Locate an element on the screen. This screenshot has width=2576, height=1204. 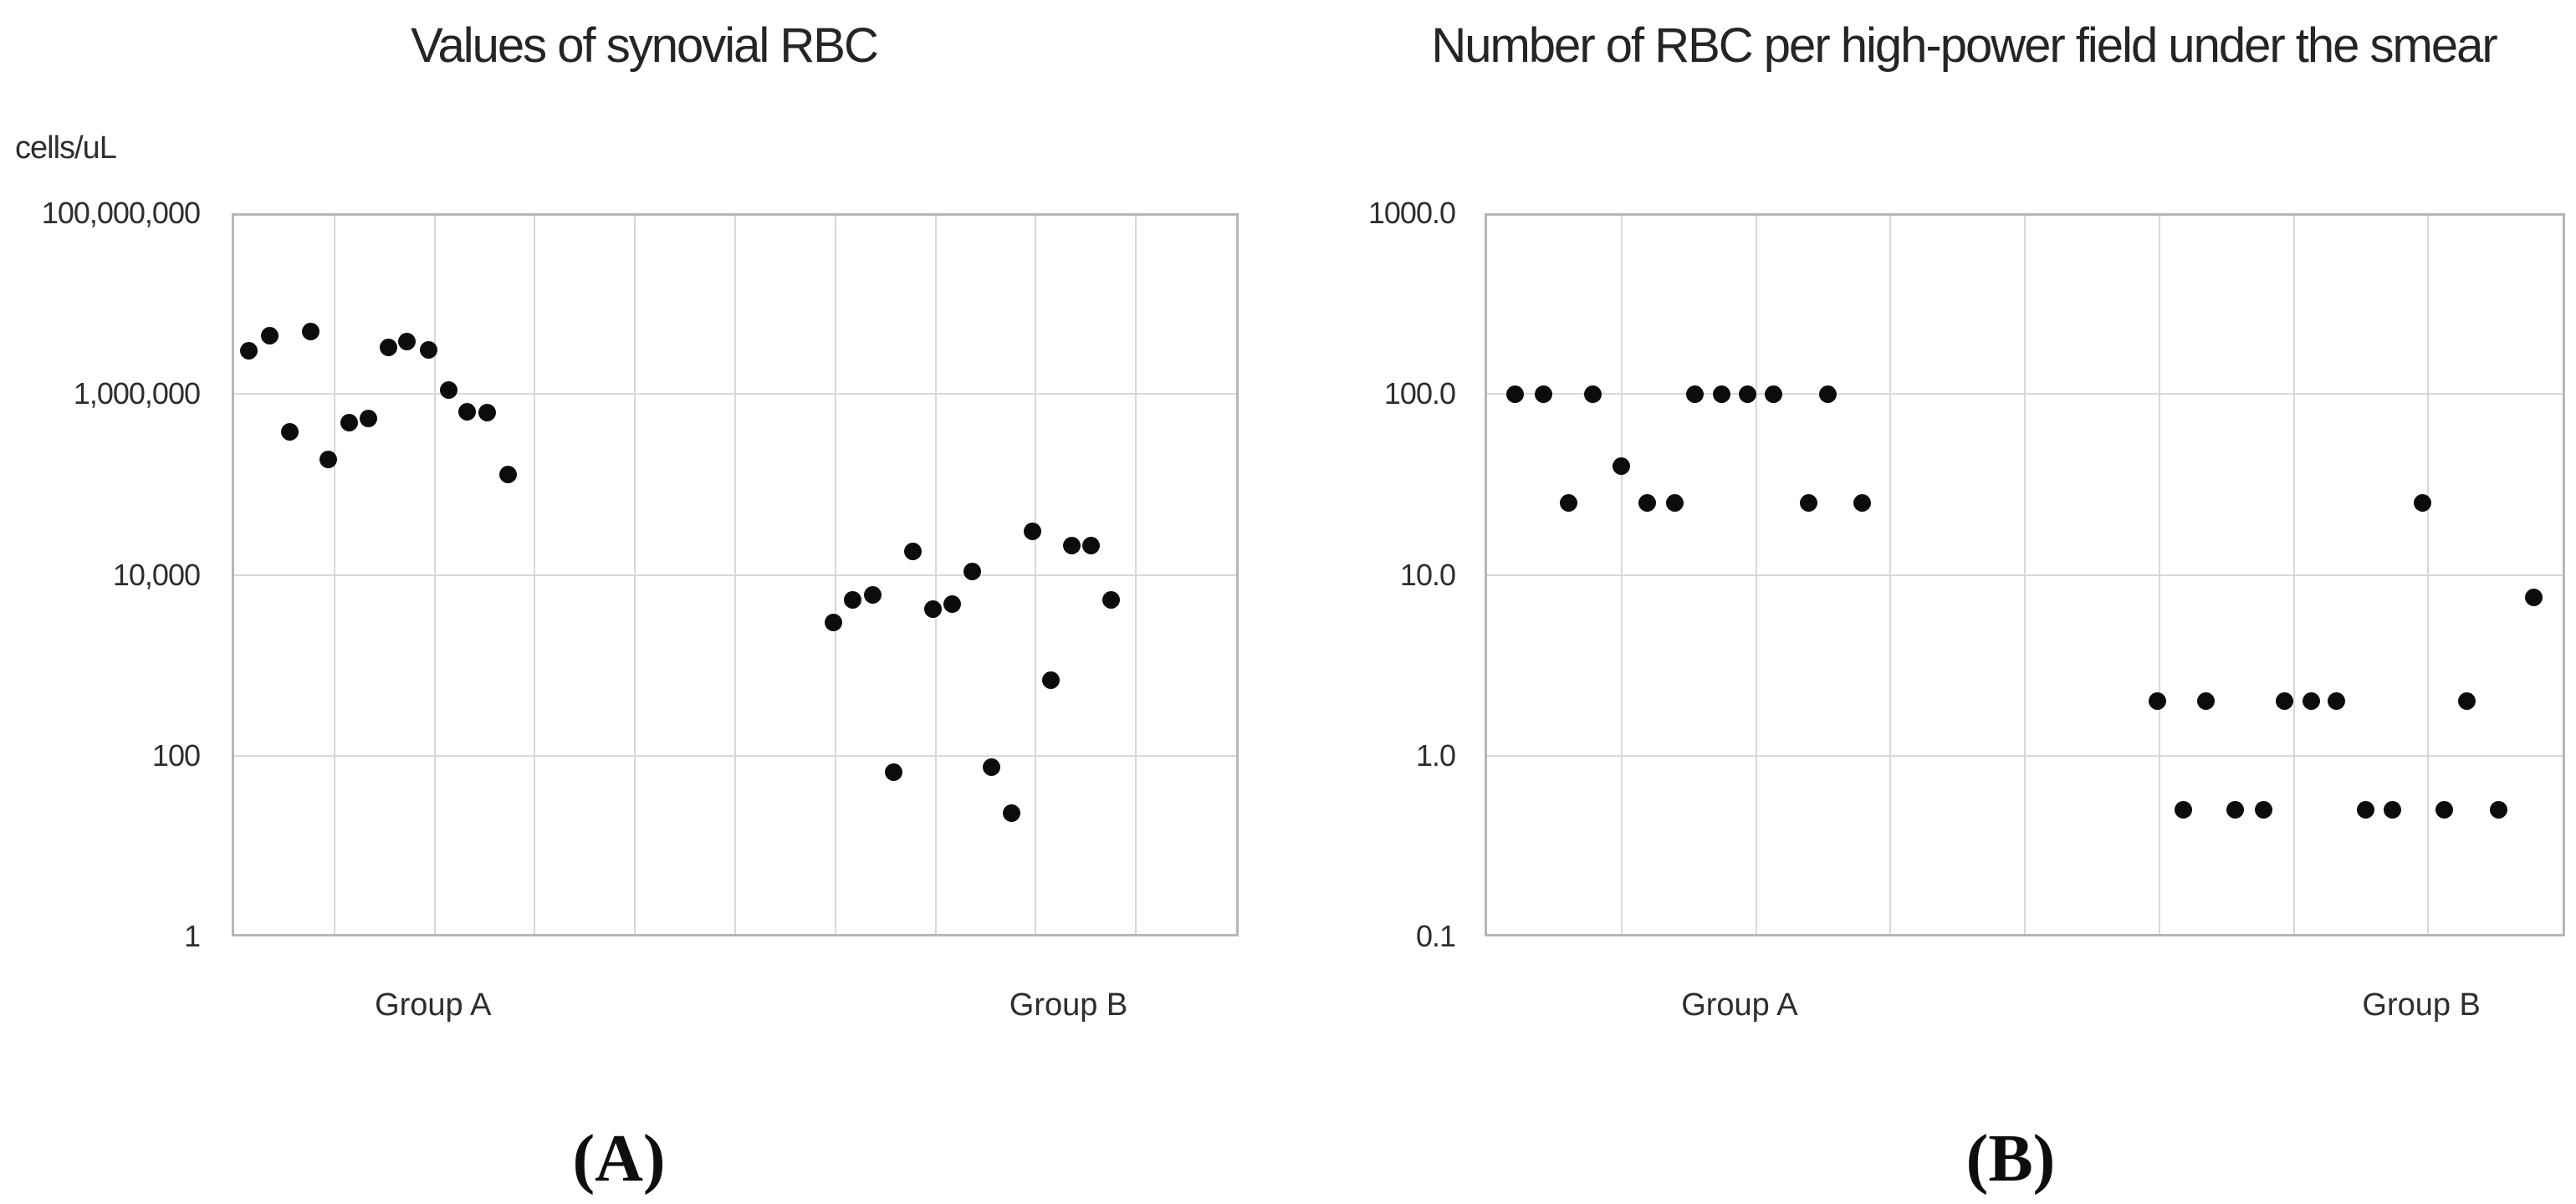
y-tick-label: 0.1 is located at coordinates (1435, 936).